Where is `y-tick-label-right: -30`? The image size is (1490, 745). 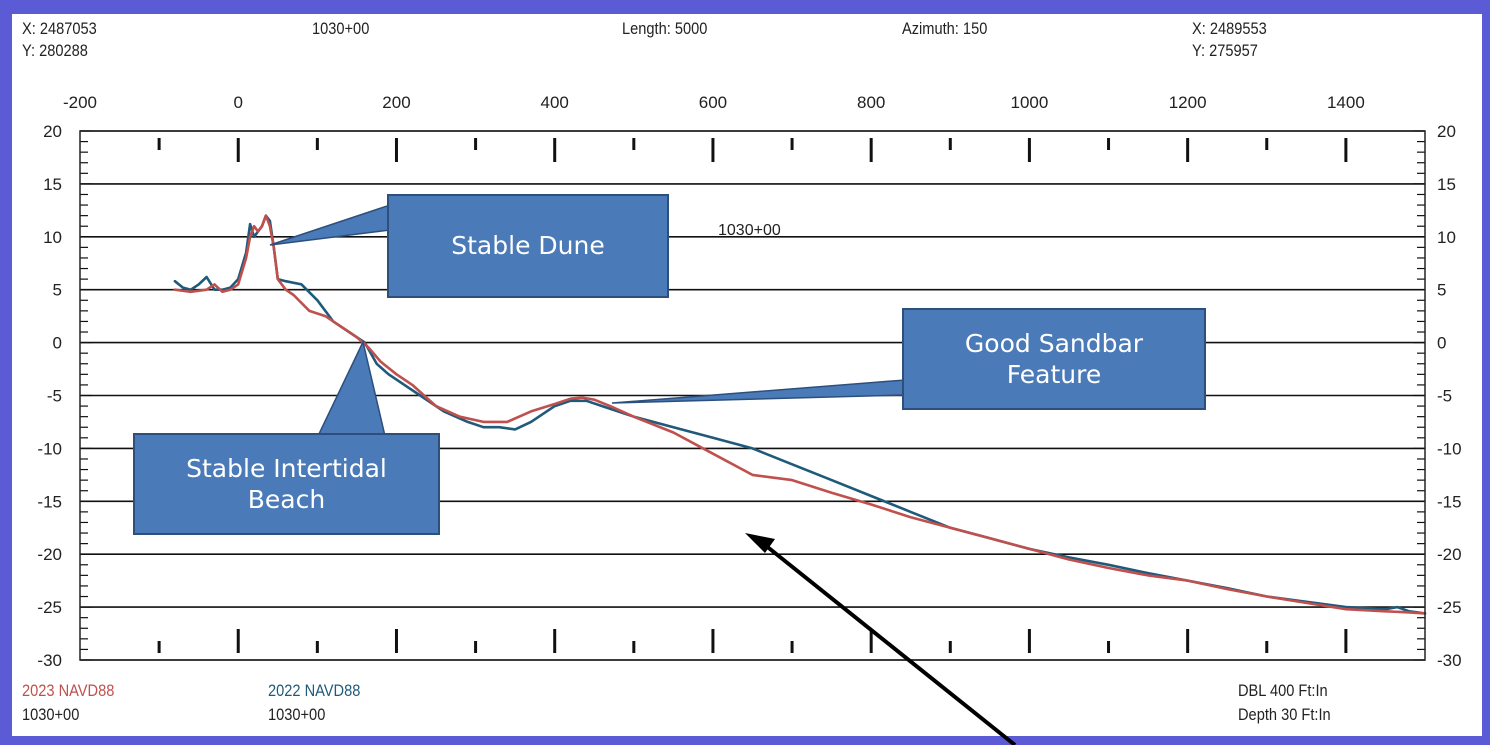 y-tick-label-right: -30 is located at coordinates (1449, 660).